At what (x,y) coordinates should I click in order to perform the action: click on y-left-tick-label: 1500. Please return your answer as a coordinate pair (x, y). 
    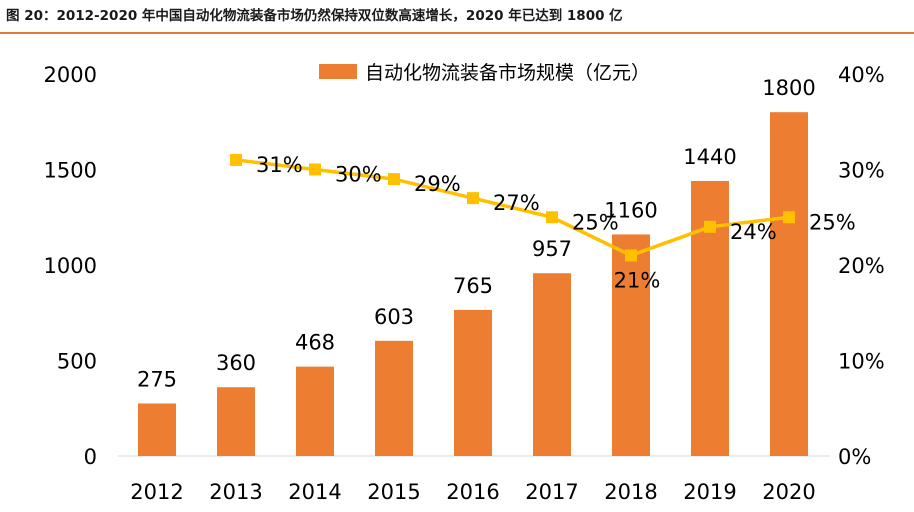
    Looking at the image, I should click on (70, 171).